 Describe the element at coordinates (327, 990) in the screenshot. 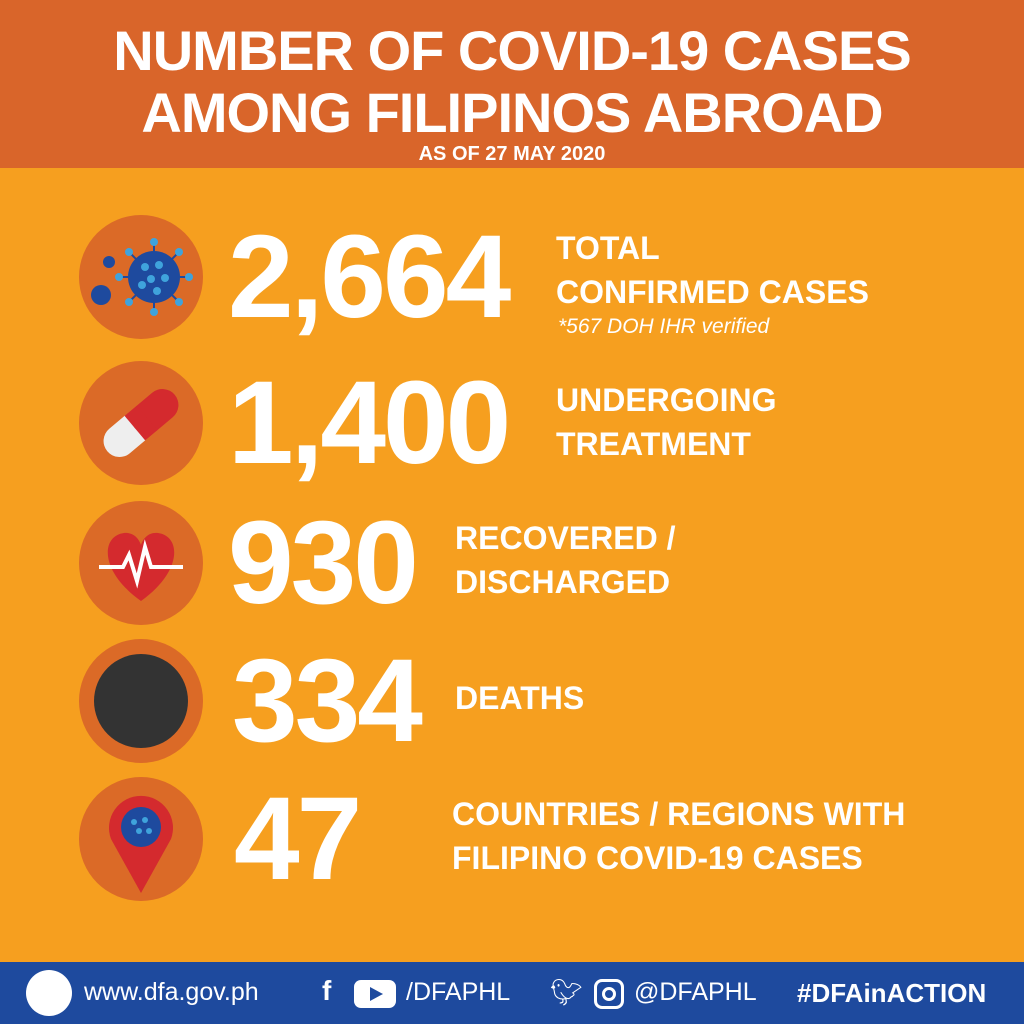

I see `facebook-icon: f` at that location.